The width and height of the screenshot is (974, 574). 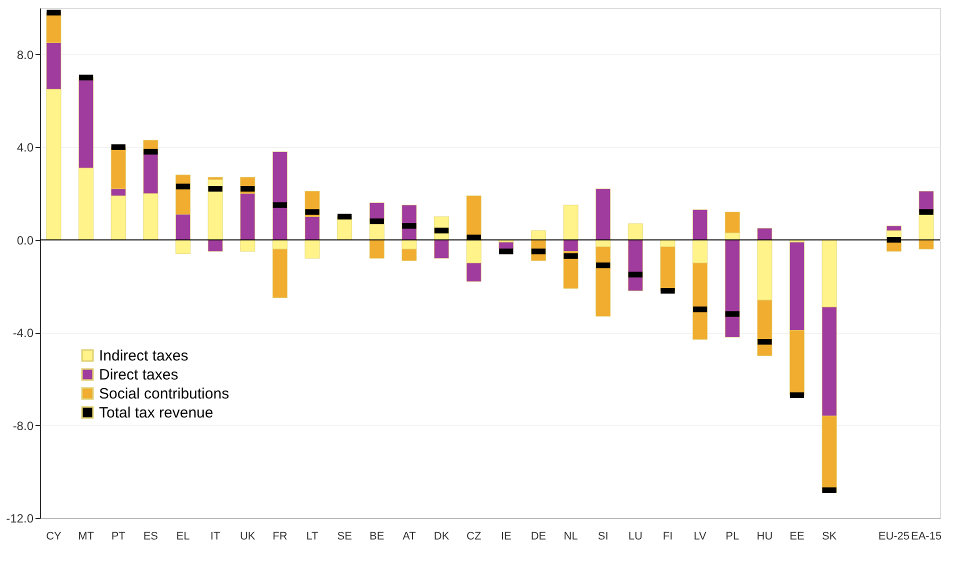 What do you see at coordinates (215, 536) in the screenshot?
I see `x-tick-label: IT` at bounding box center [215, 536].